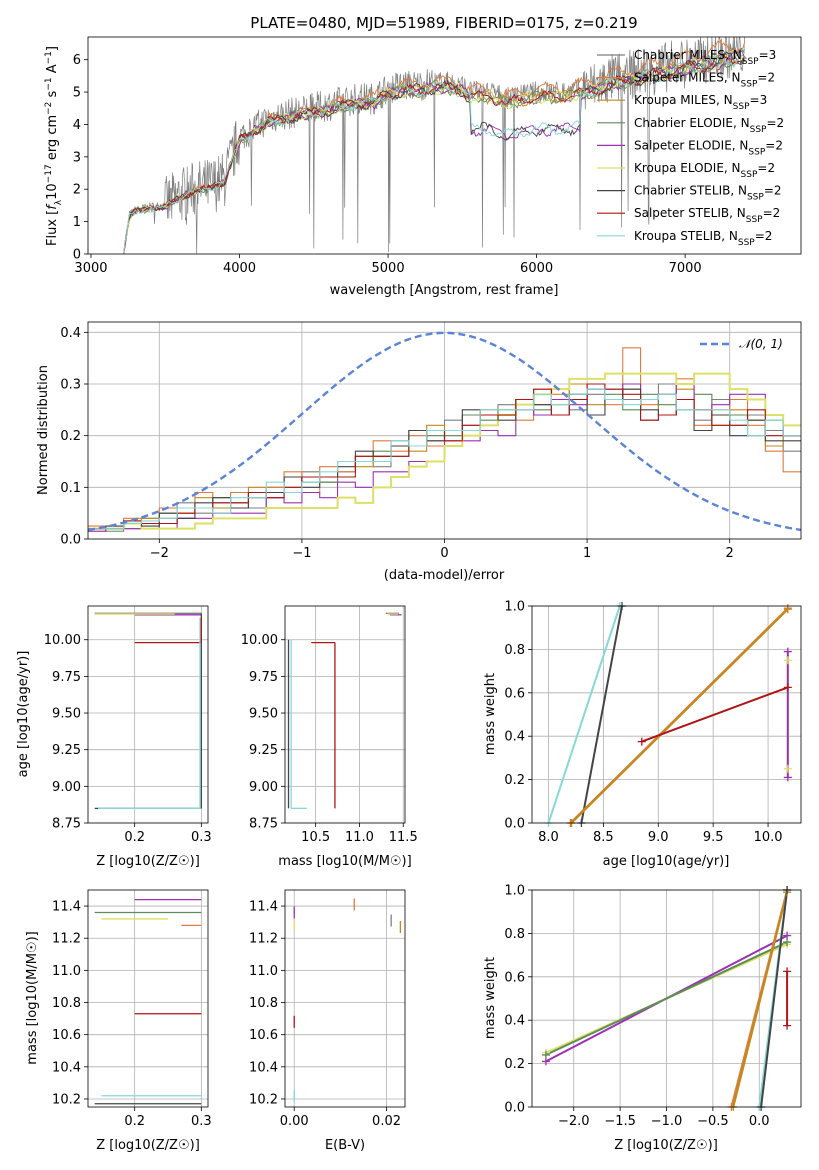 Image resolution: width=819 pixels, height=1170 pixels. I want to click on legend-label: Chabrier ELODIE, NSSP=2, so click(709, 125).